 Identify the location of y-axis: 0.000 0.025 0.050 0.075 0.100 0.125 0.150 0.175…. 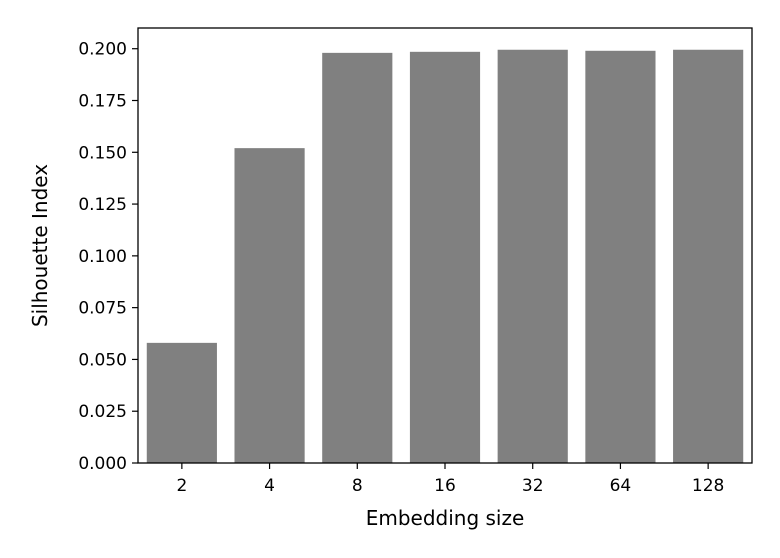
(108, 257).